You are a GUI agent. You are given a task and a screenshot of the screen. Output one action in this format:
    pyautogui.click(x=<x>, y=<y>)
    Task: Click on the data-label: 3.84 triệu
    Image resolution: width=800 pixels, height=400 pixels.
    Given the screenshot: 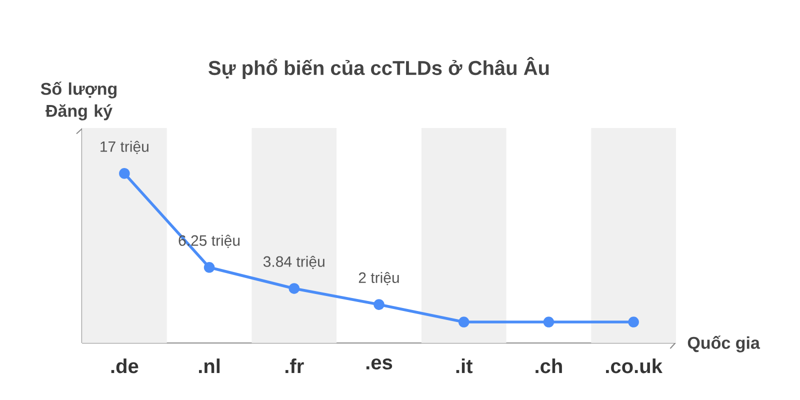 What is the action you would take?
    pyautogui.click(x=293, y=263)
    